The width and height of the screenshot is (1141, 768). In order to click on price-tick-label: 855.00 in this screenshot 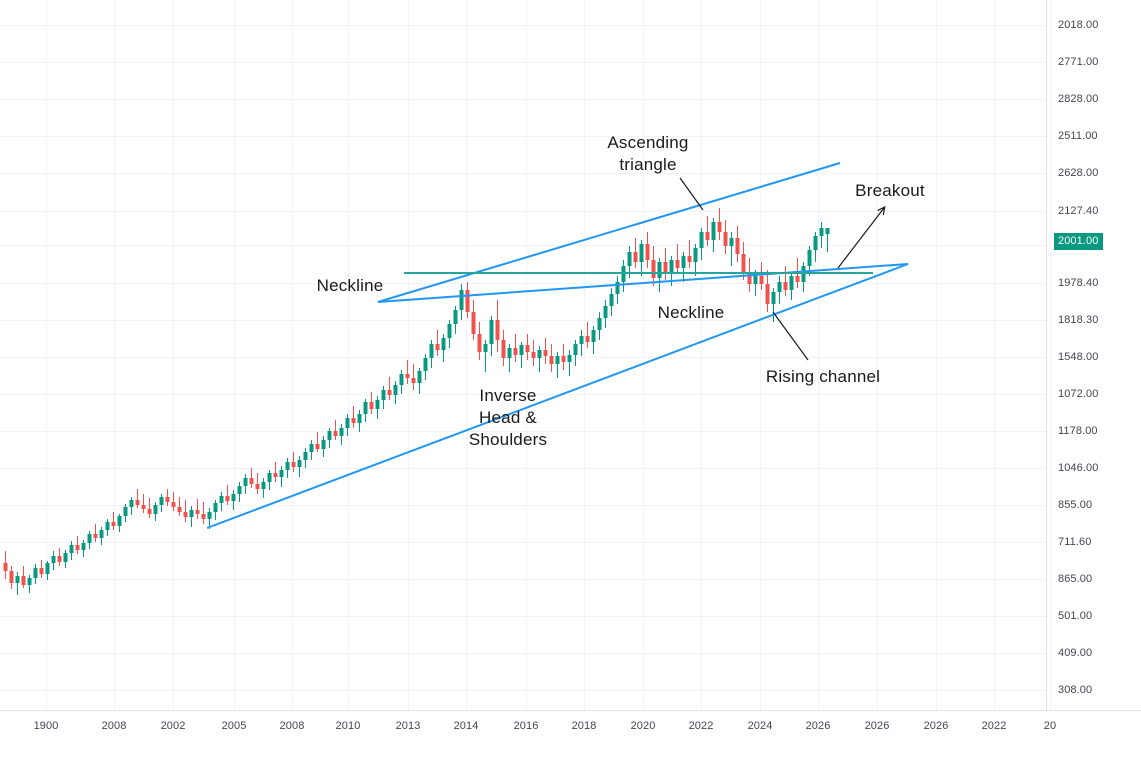, I will do `click(1075, 505)`.